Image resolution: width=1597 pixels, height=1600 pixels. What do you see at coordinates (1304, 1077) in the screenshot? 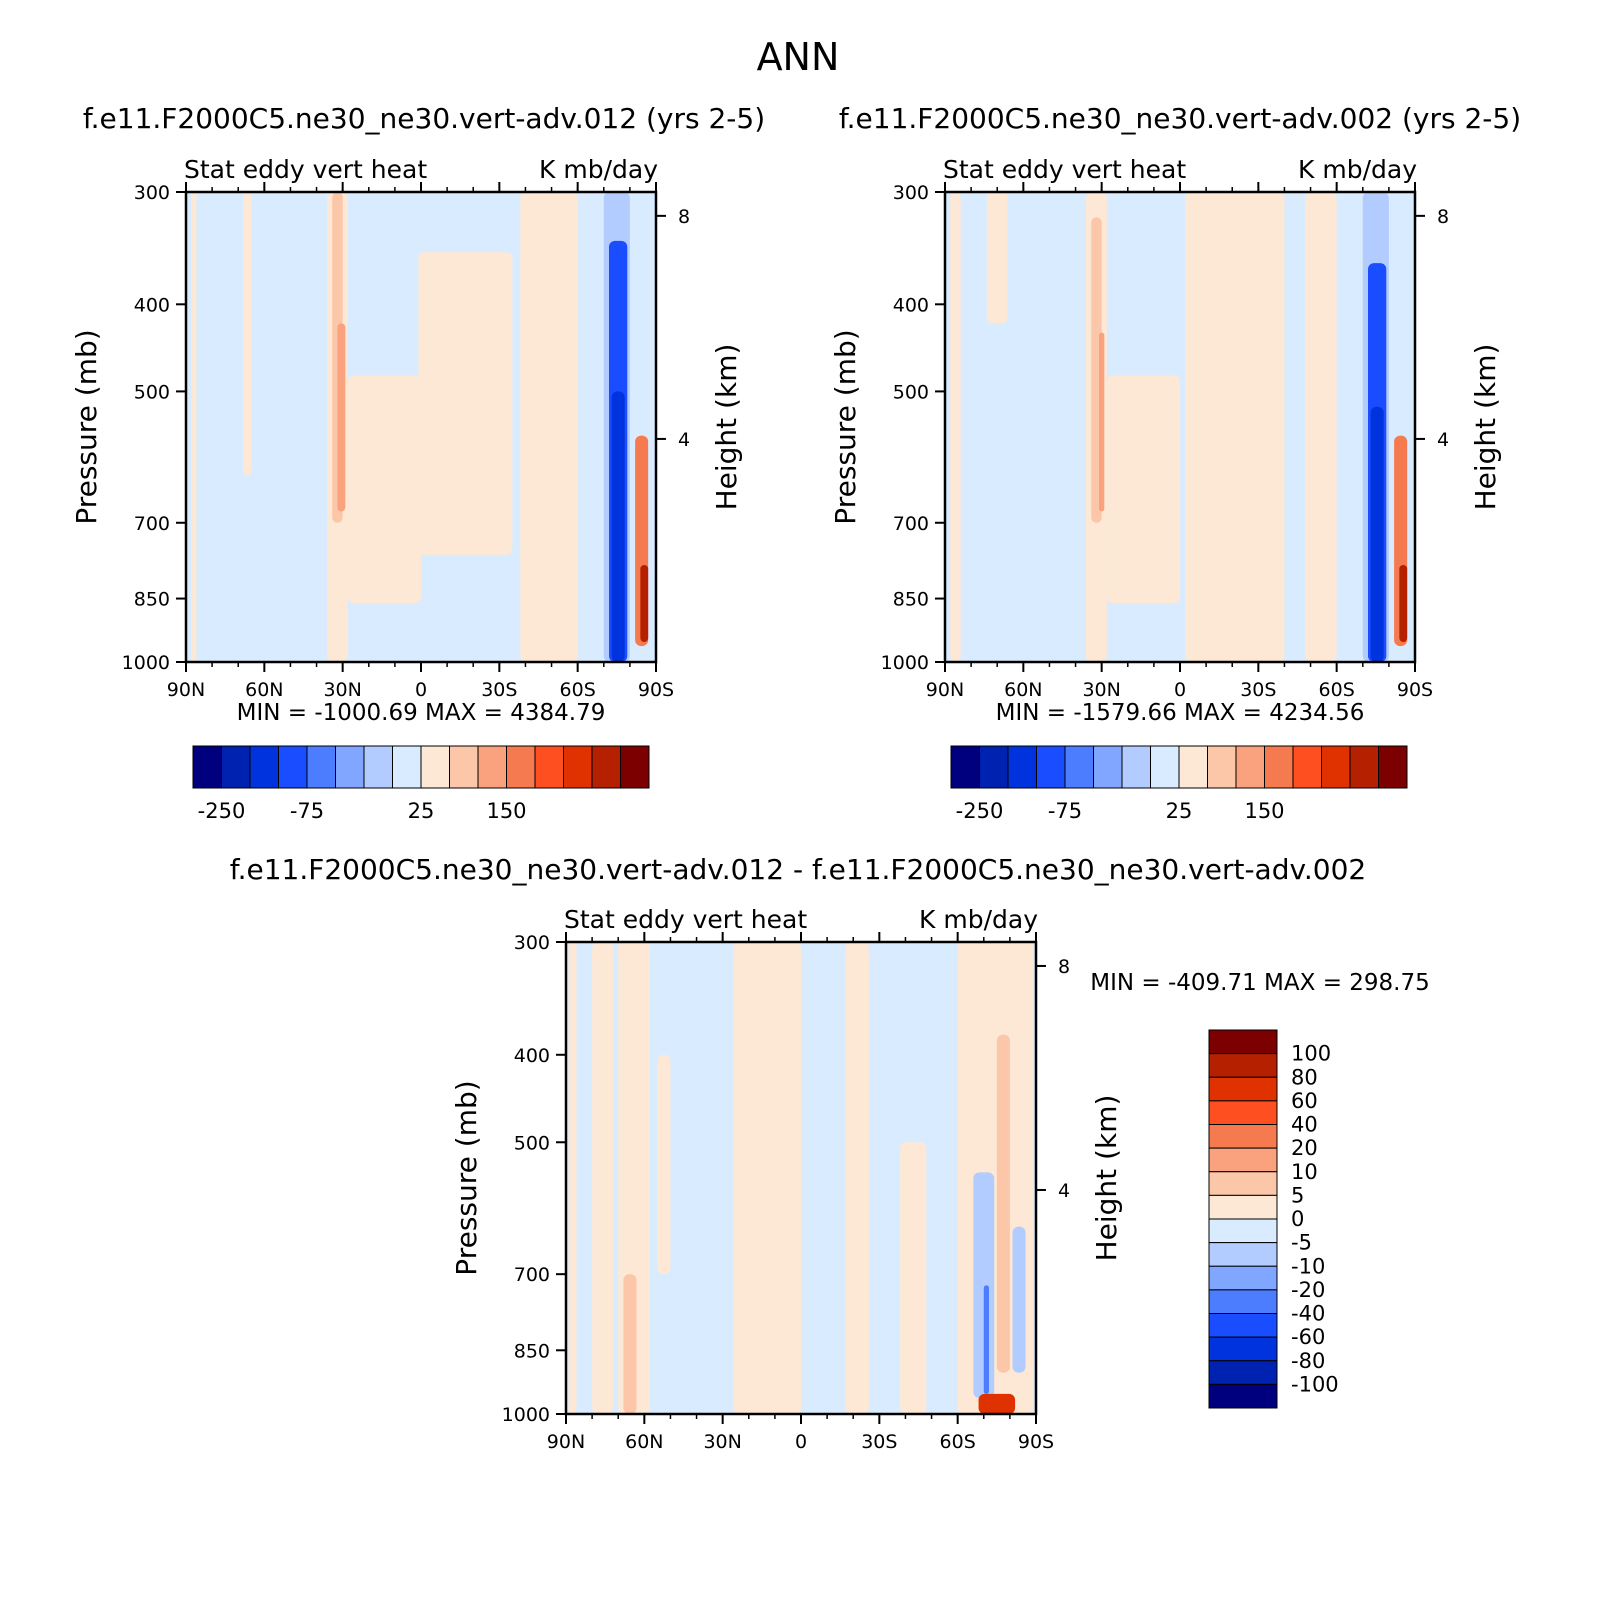
I see `colorbar-label: 80` at bounding box center [1304, 1077].